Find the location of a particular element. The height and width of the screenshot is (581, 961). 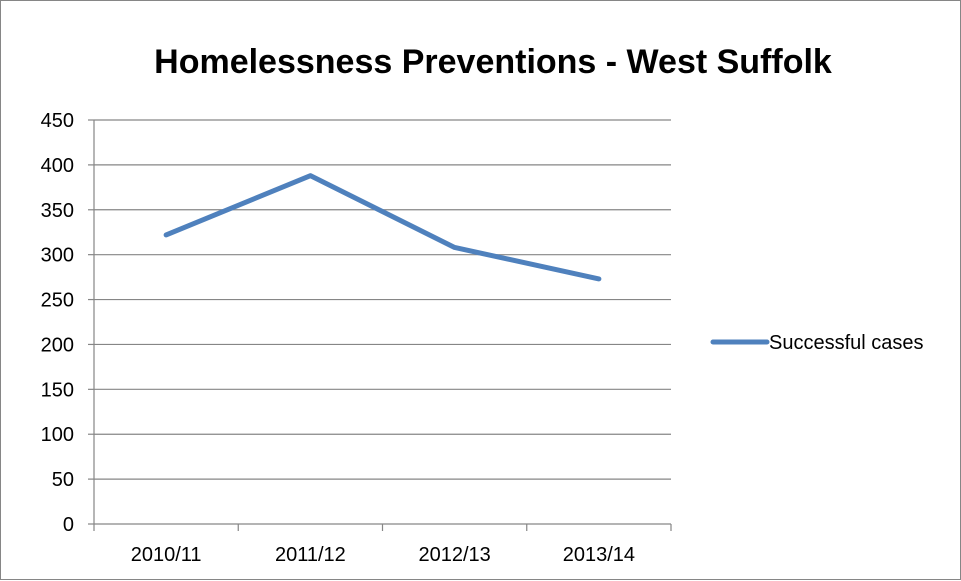

x-tick-label: 2010/11 is located at coordinates (166, 555).